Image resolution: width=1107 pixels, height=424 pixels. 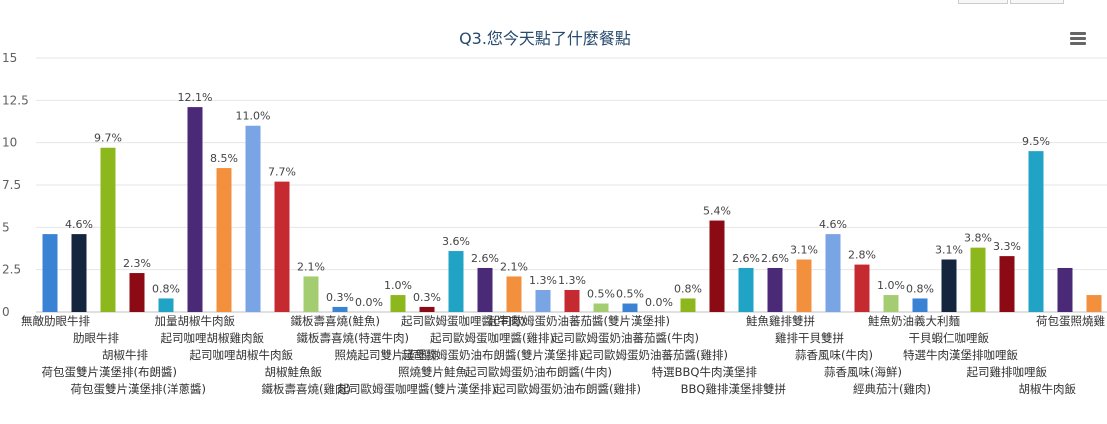 What do you see at coordinates (6, 227) in the screenshot?
I see `y-tick-label: 5` at bounding box center [6, 227].